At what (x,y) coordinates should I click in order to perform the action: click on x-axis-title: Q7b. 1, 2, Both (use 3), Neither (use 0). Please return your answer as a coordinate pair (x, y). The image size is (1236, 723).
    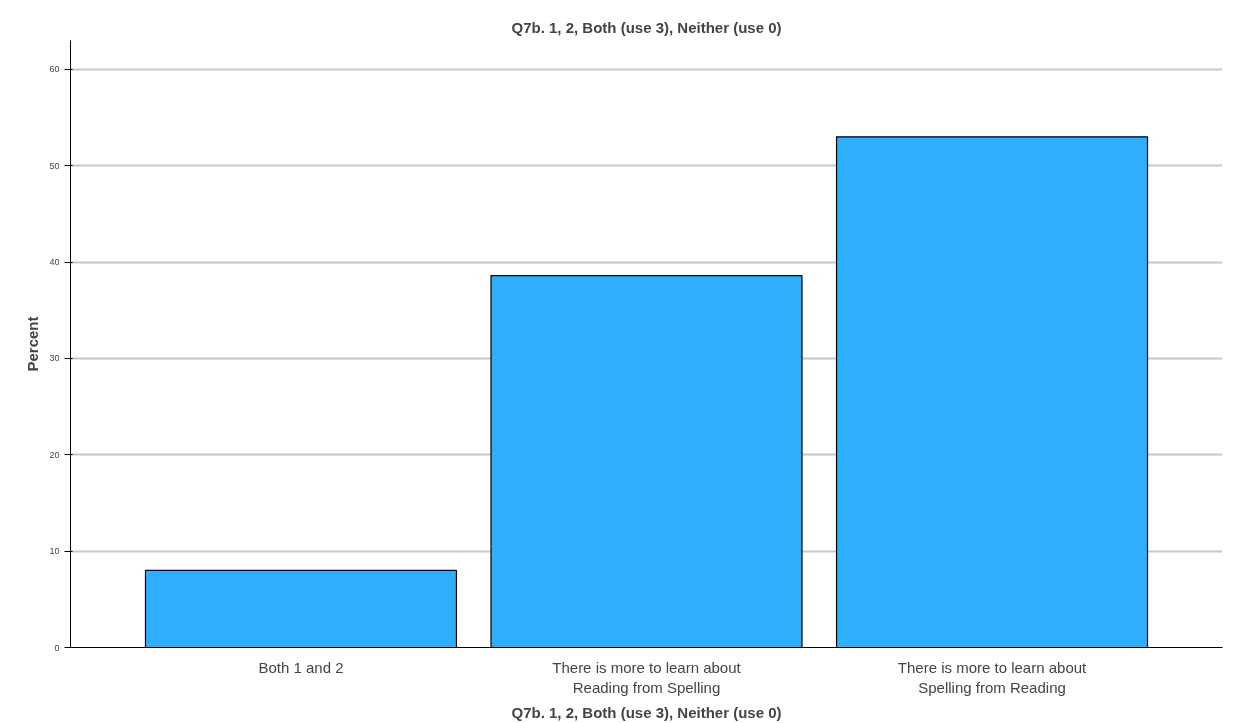
    Looking at the image, I should click on (646, 712).